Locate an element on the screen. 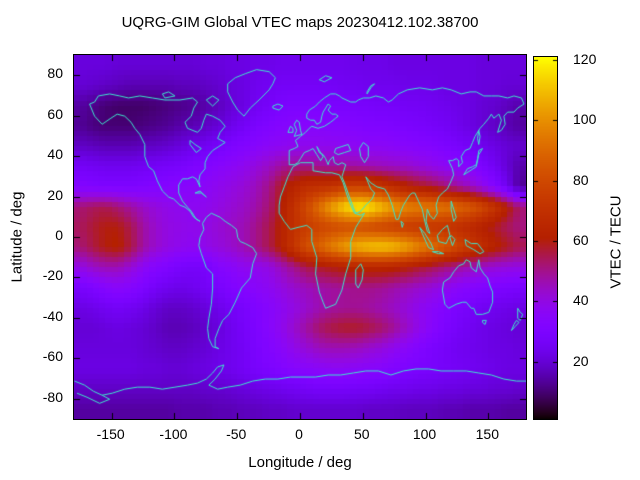 This screenshot has width=640, height=480. x-tick-label: -50 is located at coordinates (236, 434).